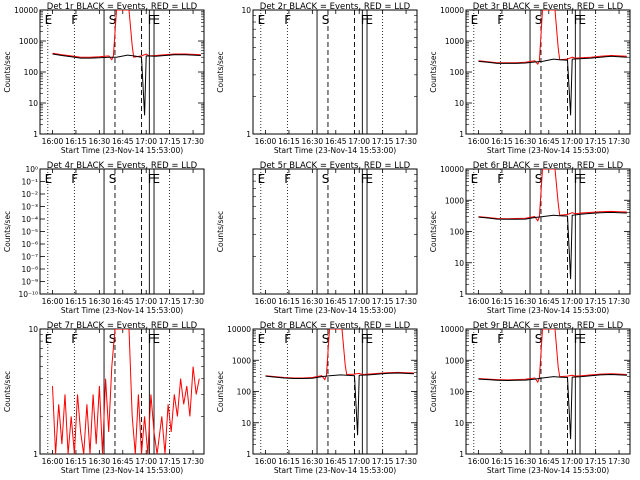 This screenshot has width=640, height=480. I want to click on y-tick-label: 10⁻³, so click(29, 207).